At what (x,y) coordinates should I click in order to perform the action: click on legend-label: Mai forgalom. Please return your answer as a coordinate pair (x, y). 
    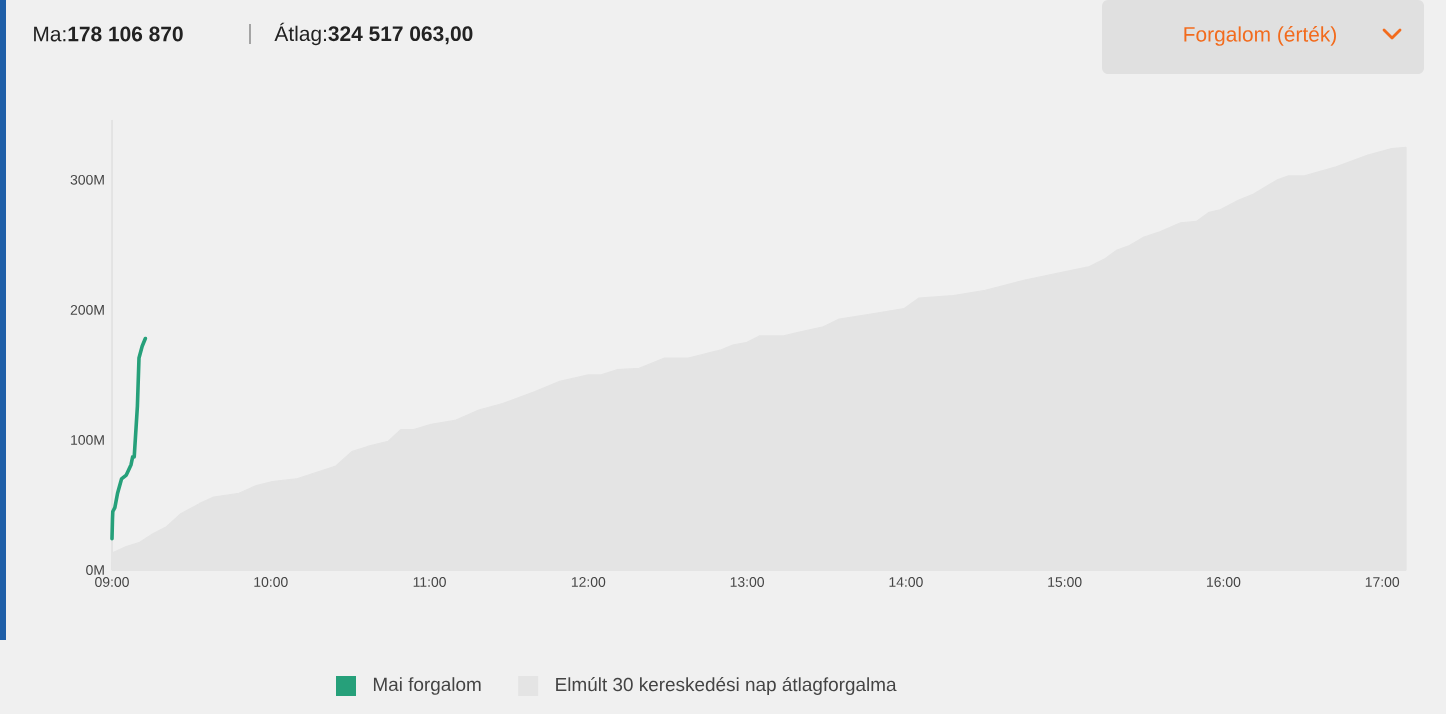
    Looking at the image, I should click on (427, 686).